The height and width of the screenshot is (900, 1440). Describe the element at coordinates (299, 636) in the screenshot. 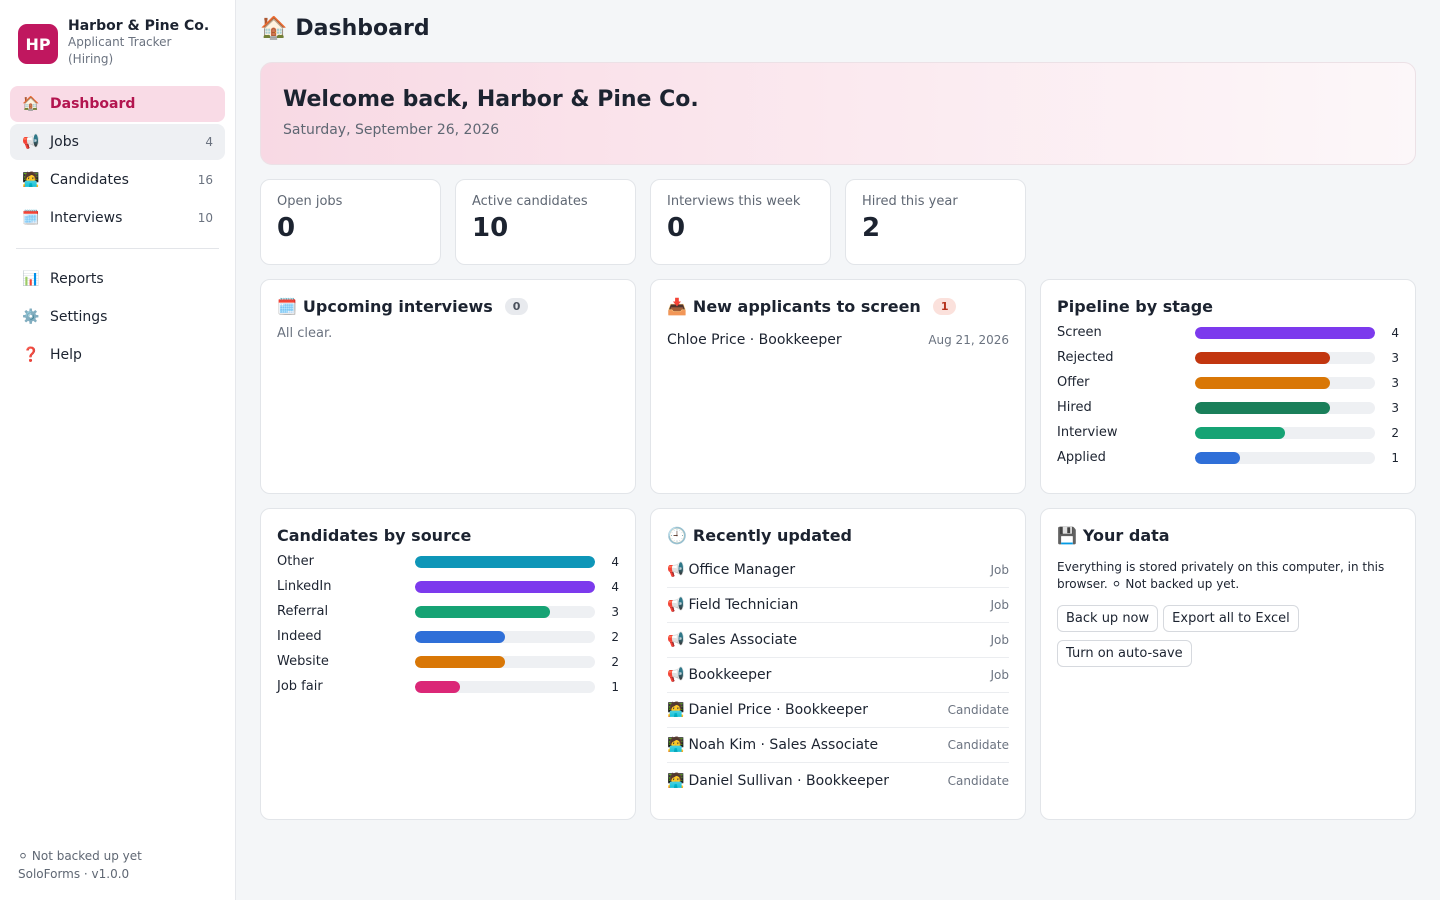

I see `source-label: Indeed` at that location.